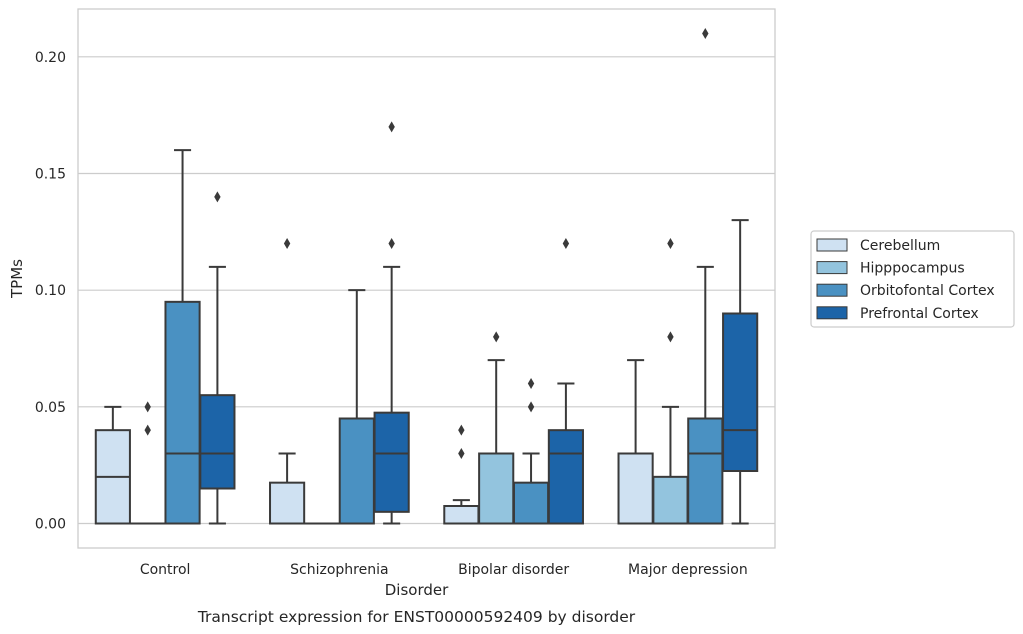  Describe the element at coordinates (927, 291) in the screenshot. I see `legend-label: Orbitofontal Cortex` at that location.